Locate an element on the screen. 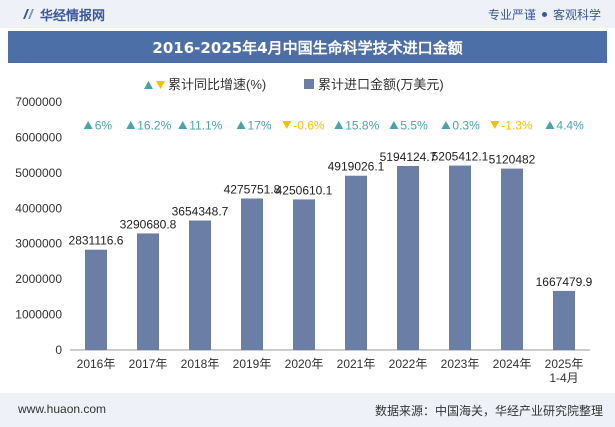 This screenshot has height=427, width=615. y-tick-label: 6000000 is located at coordinates (38, 137).